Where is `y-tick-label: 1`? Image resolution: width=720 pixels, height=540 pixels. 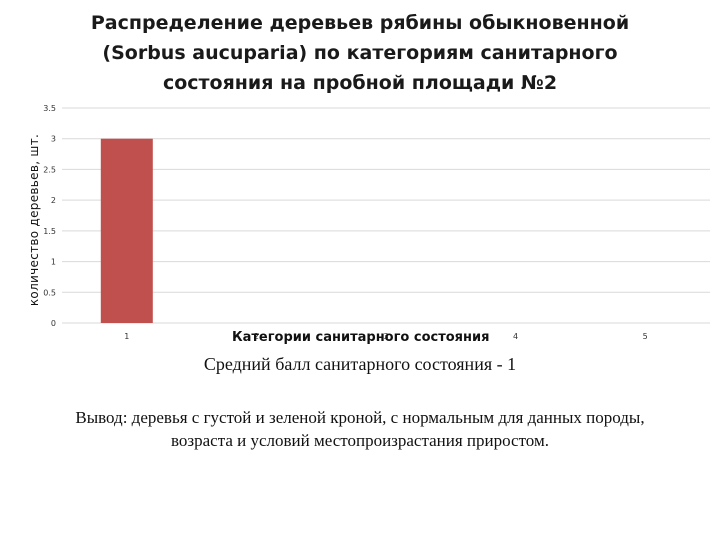 y-tick-label: 1 is located at coordinates (53, 262).